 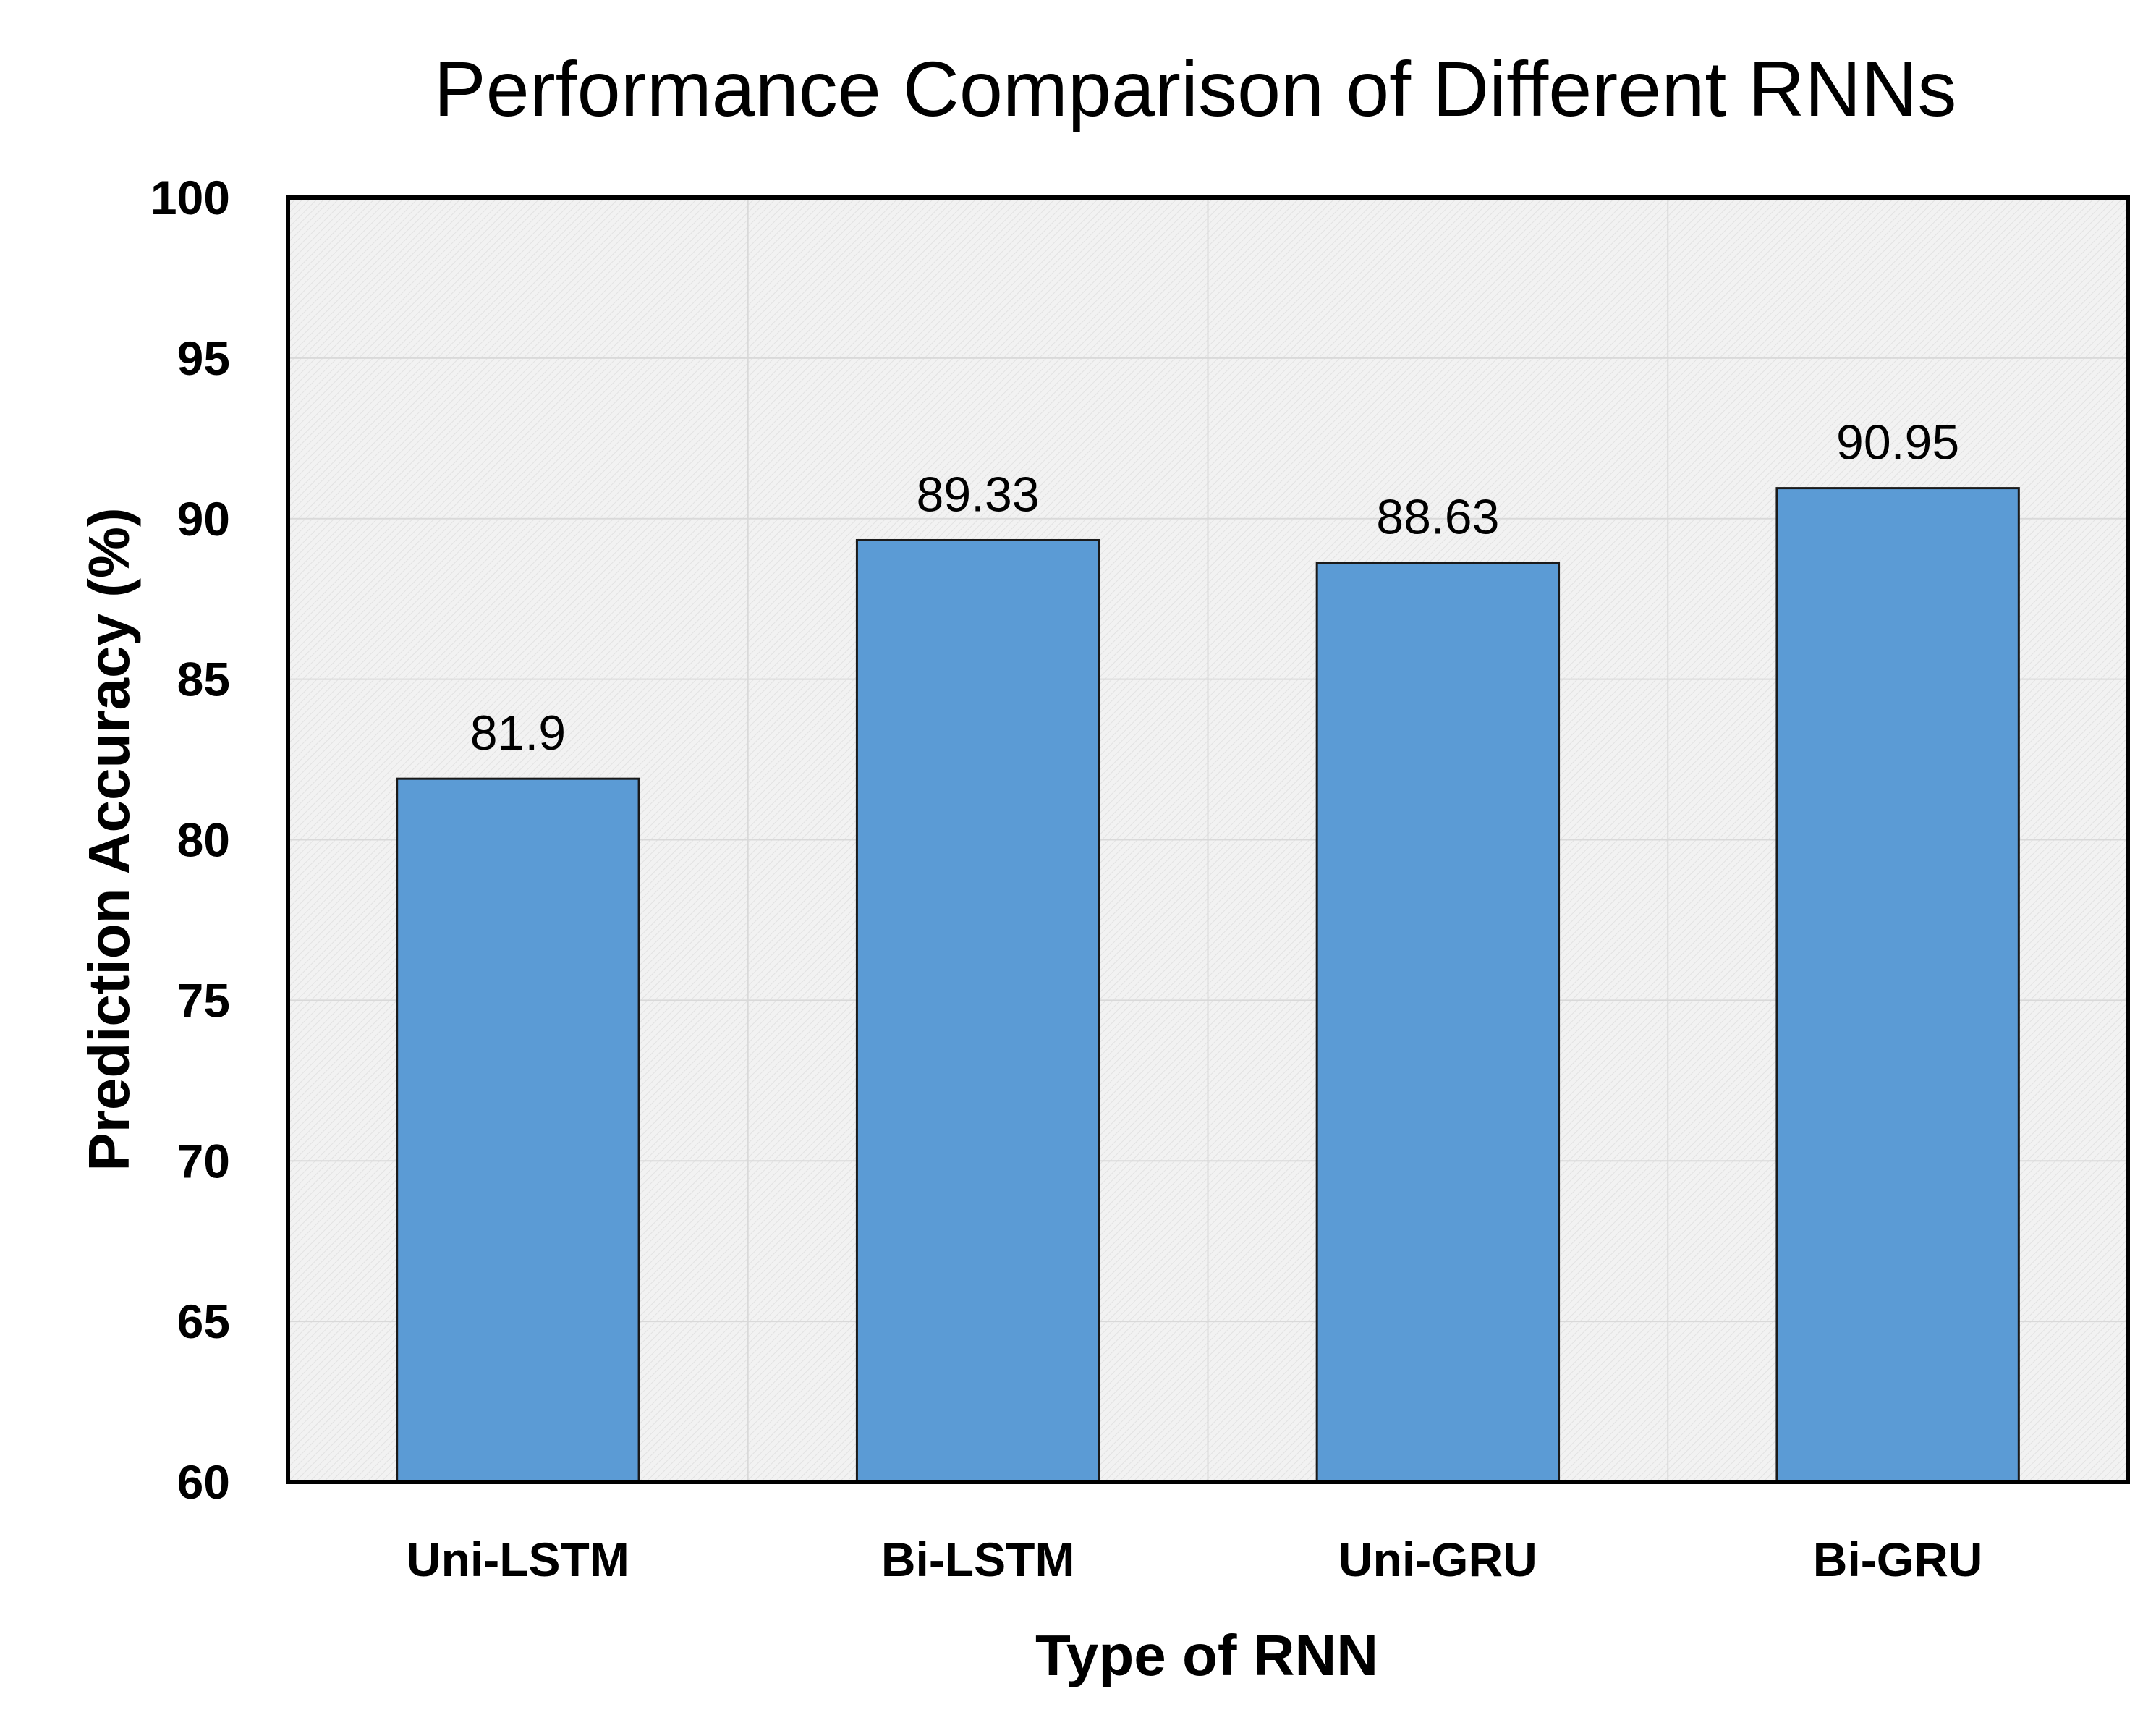 What do you see at coordinates (203, 679) in the screenshot?
I see `y-tick-label: 85` at bounding box center [203, 679].